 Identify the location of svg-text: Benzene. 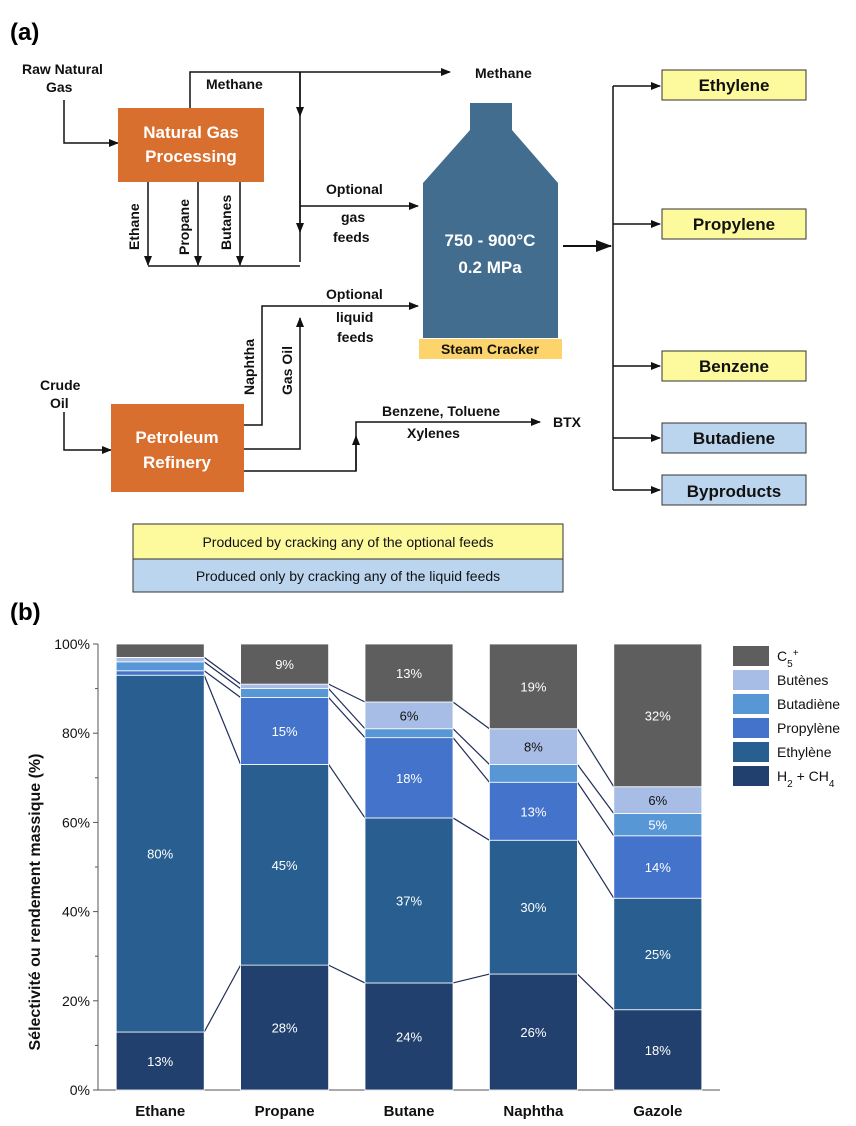
(734, 366).